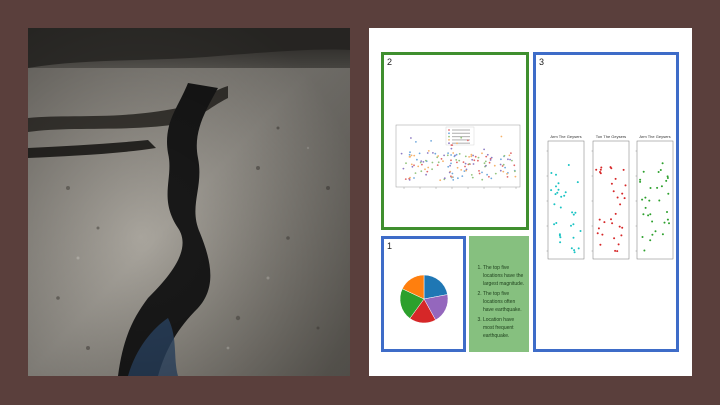 This screenshot has width=720, height=405. I want to click on panel-2: 2, so click(455, 141).